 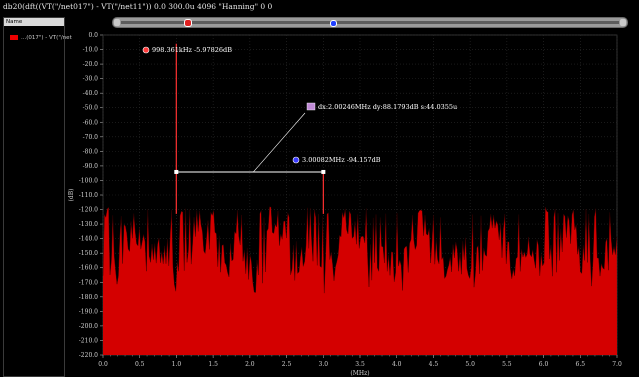 I want to click on scroll-marker-blue, so click(x=333, y=23).